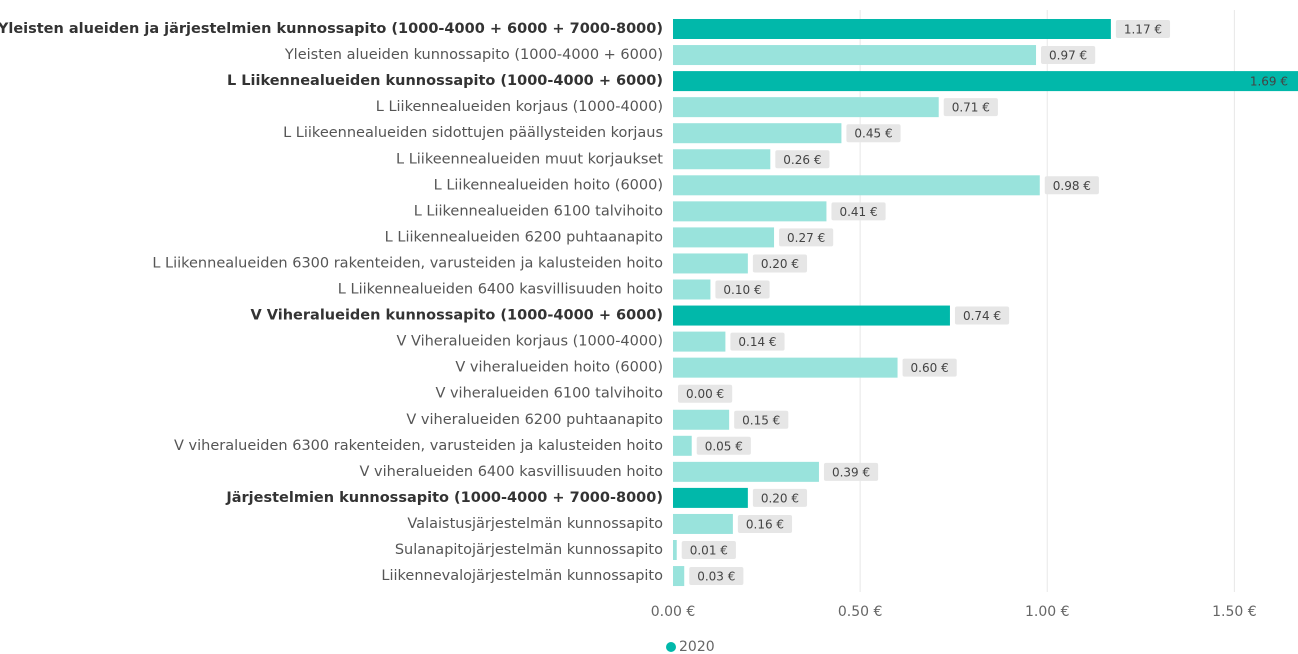 This screenshot has height=654, width=1298. I want to click on category-label: V viheralueiden hoito (6000), so click(559, 368).